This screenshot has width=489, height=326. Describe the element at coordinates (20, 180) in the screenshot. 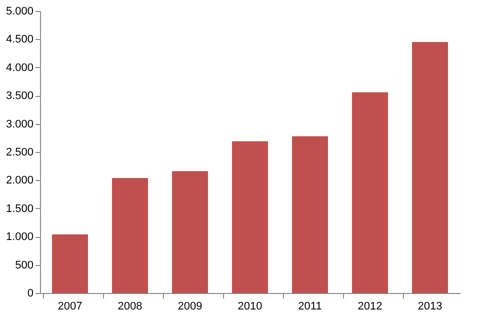

I see `y-tick-label: 2.000` at that location.